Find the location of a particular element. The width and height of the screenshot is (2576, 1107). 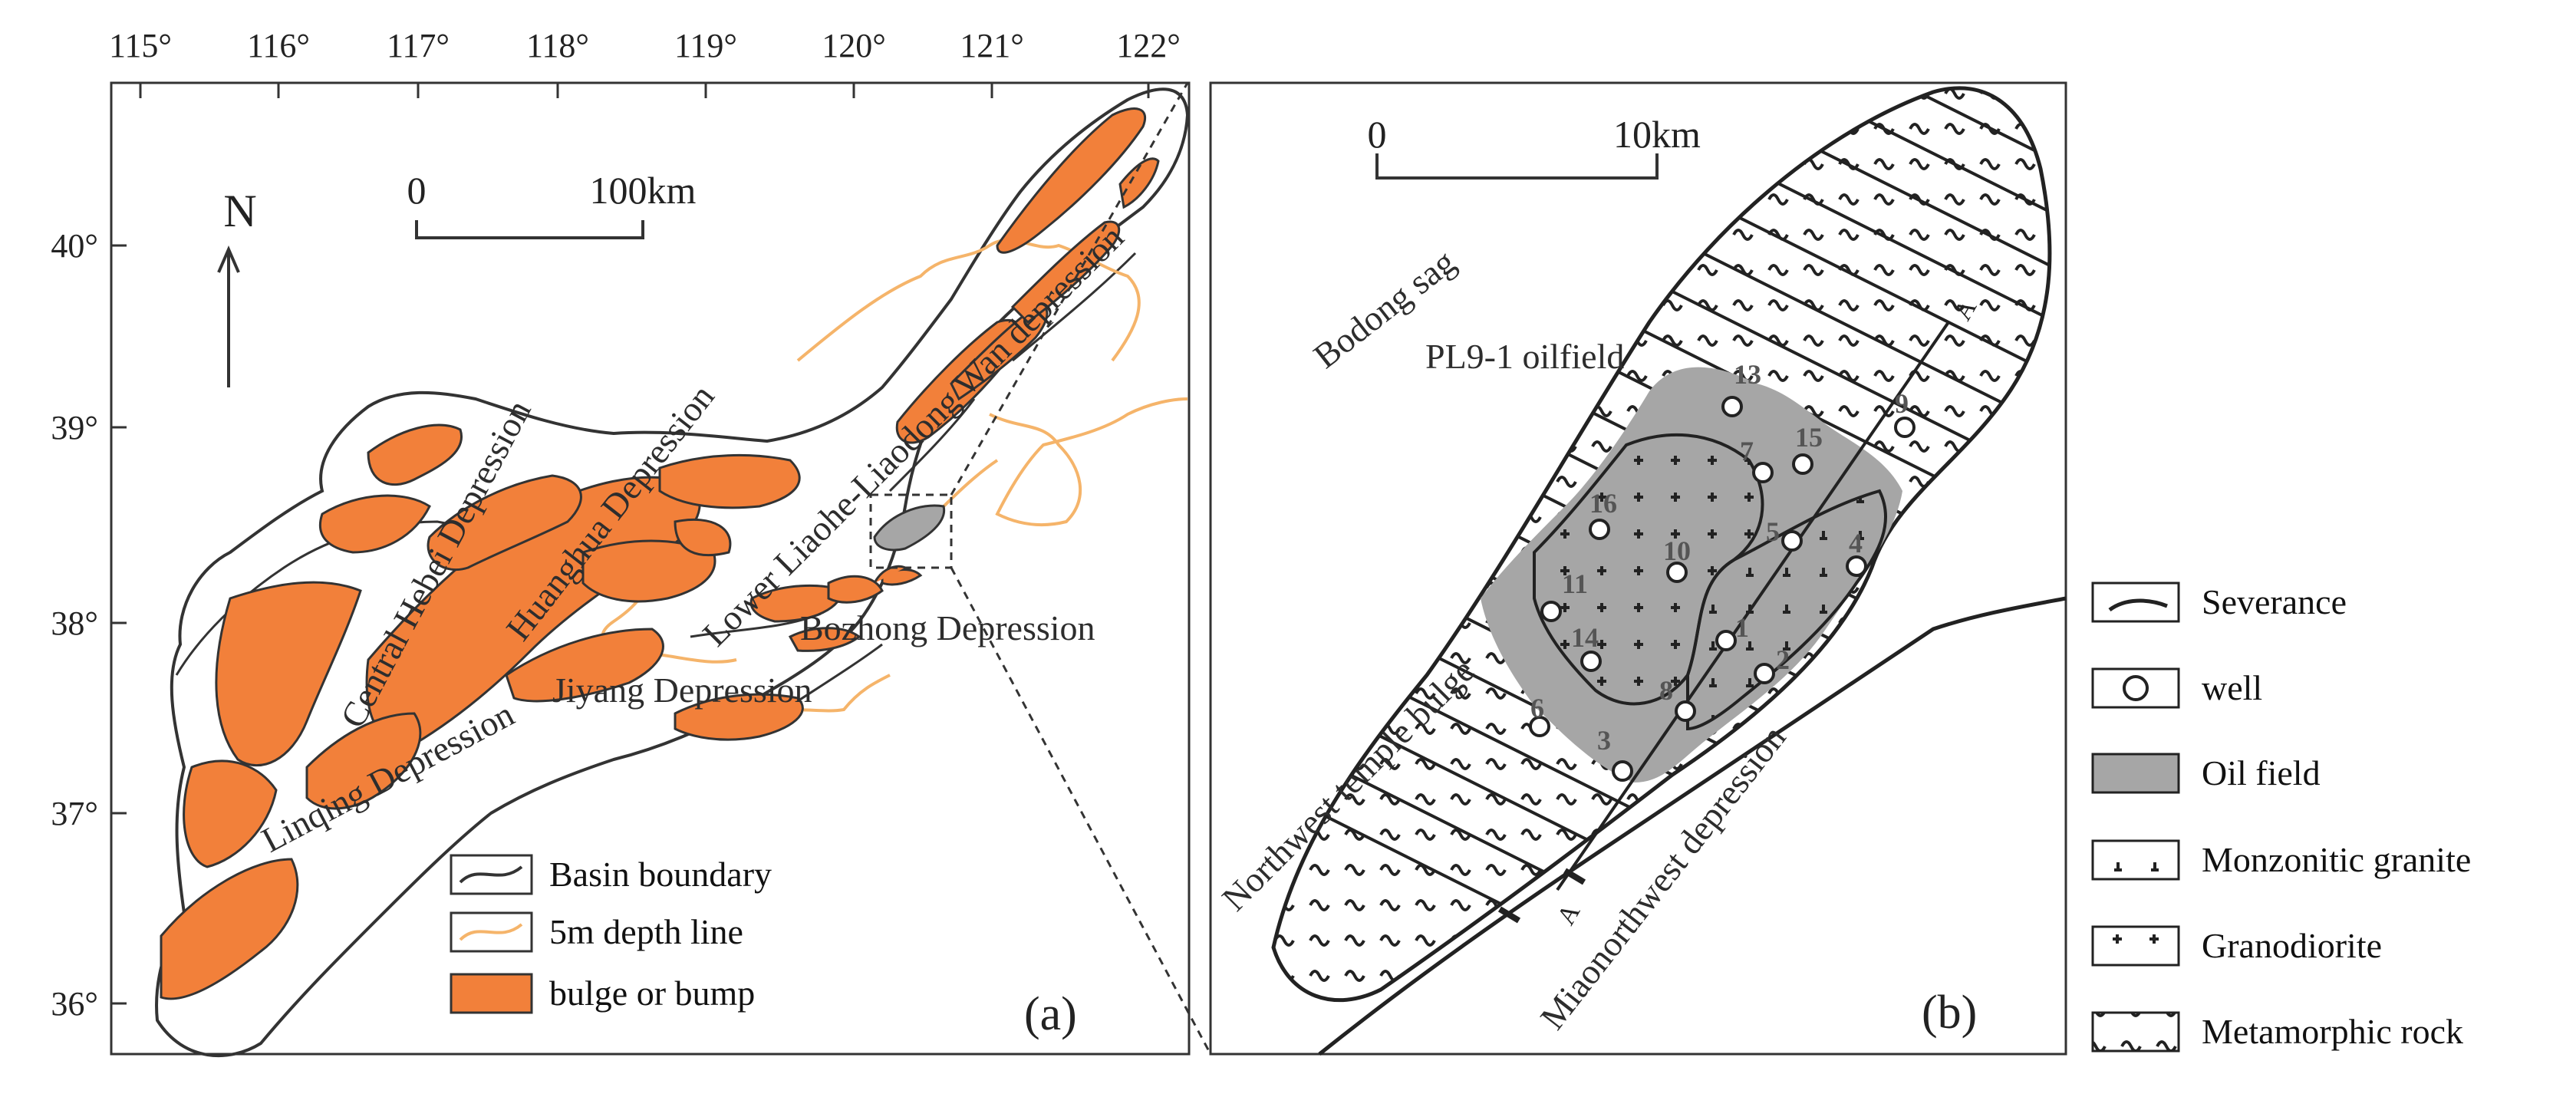

monzonitic-granite-zone is located at coordinates (1786, 610).